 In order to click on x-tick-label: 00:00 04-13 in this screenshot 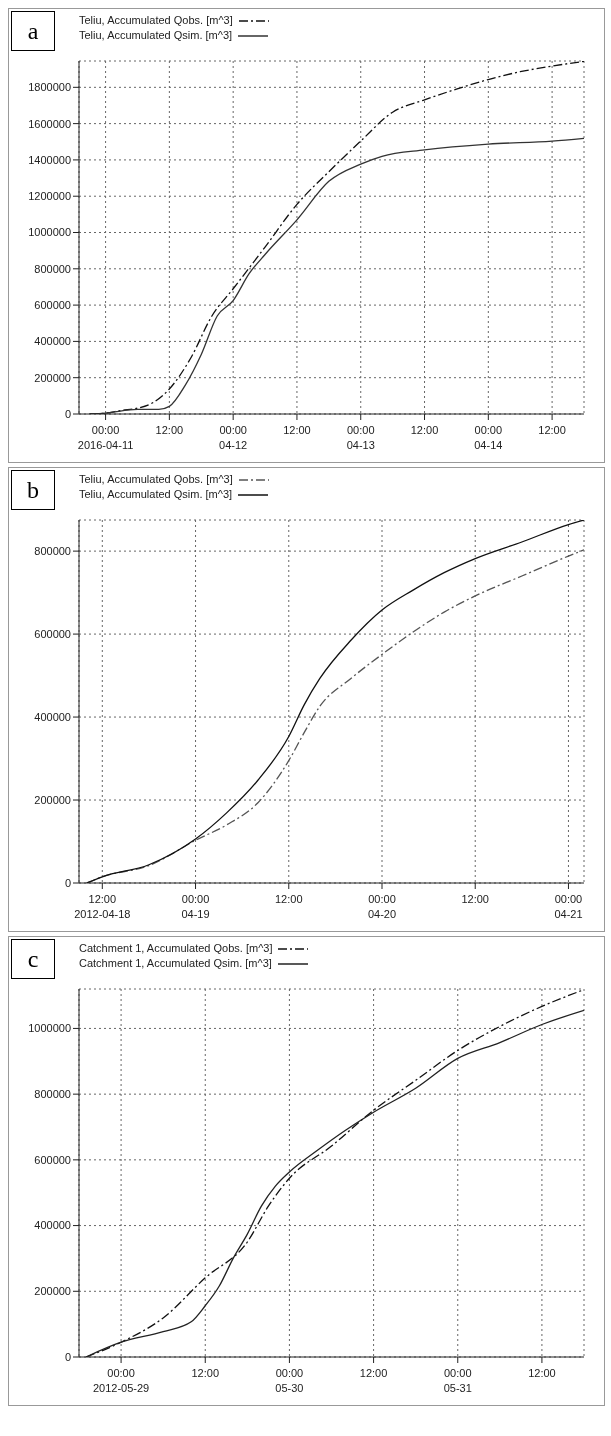, I will do `click(360, 437)`.